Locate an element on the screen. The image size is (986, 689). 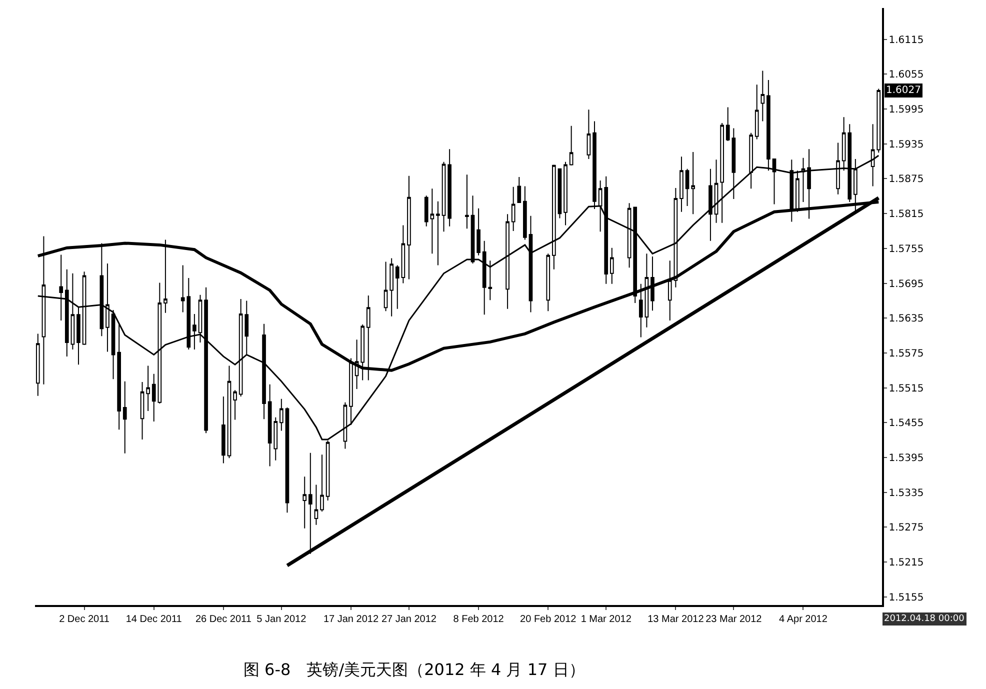
y-tick-label: 1.5515 is located at coordinates (906, 388).